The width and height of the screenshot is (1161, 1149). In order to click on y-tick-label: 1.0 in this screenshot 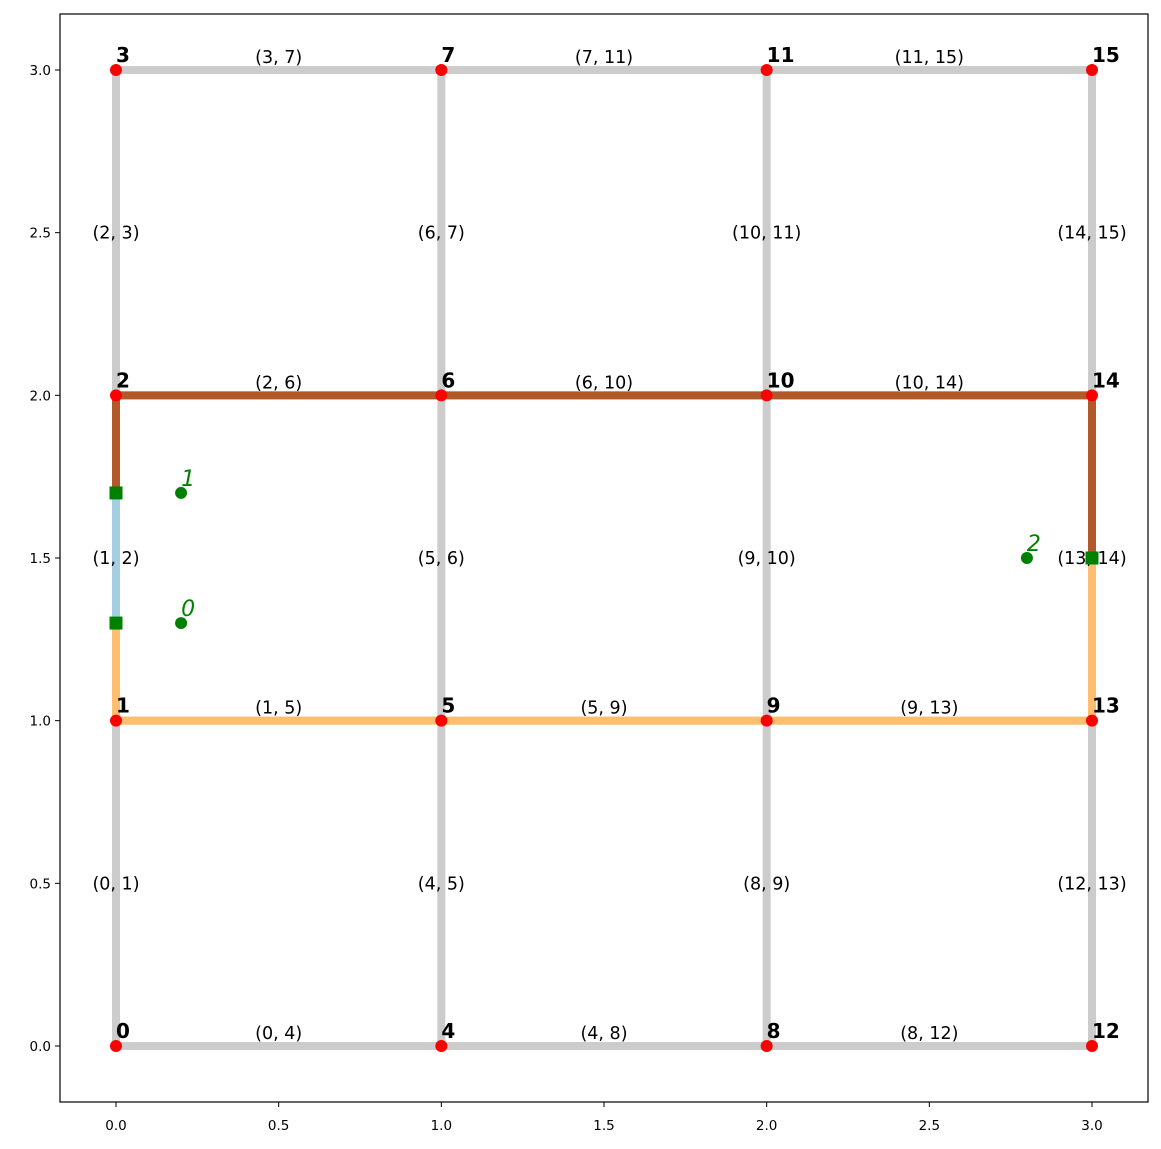, I will do `click(40, 722)`.